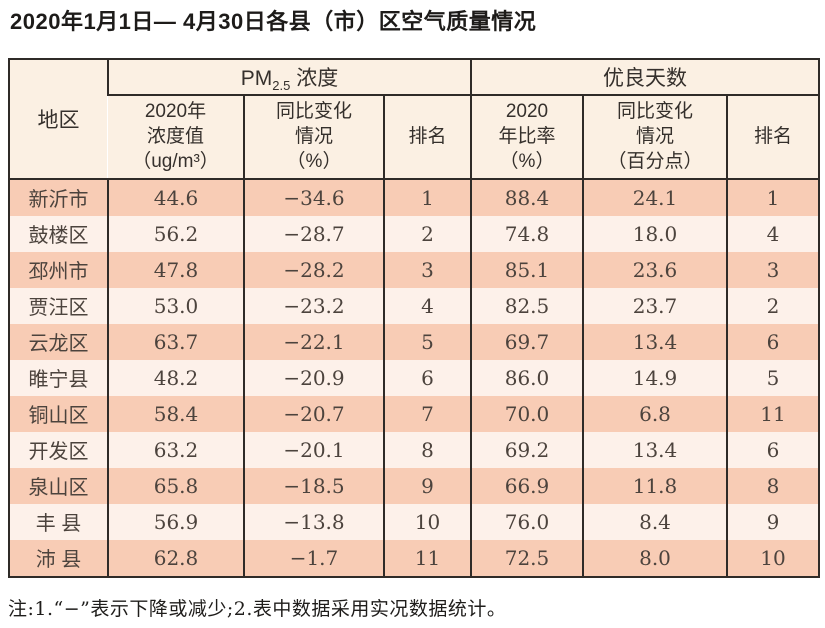 The image size is (825, 628). I want to click on table-row: 贾汪区 53.0 −23.2 4 82.5 23.7 2, so click(414, 305).